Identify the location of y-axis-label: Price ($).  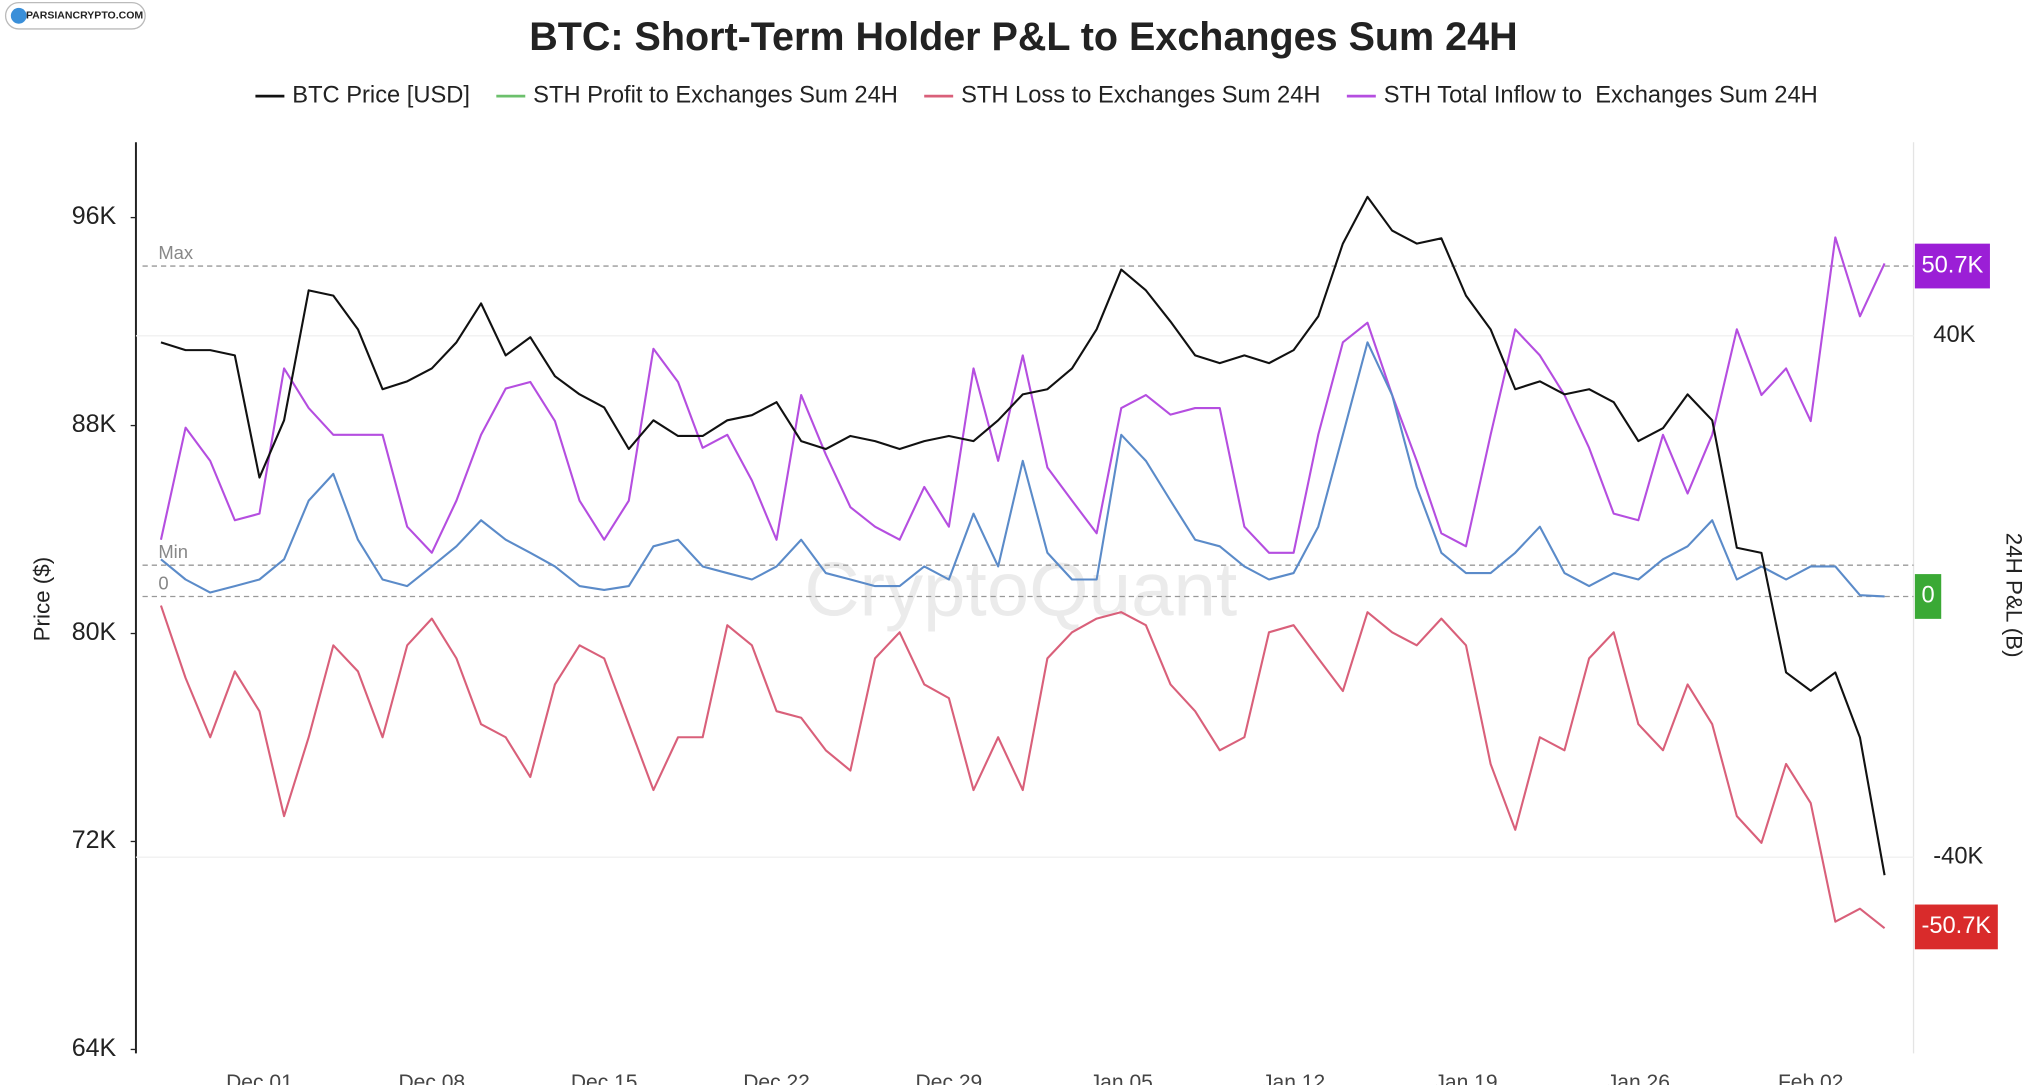
(42, 599).